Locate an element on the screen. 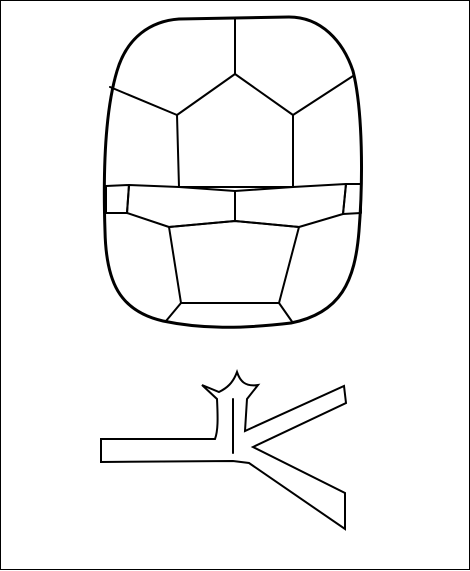  scute-line-bottom-right is located at coordinates (286, 313).